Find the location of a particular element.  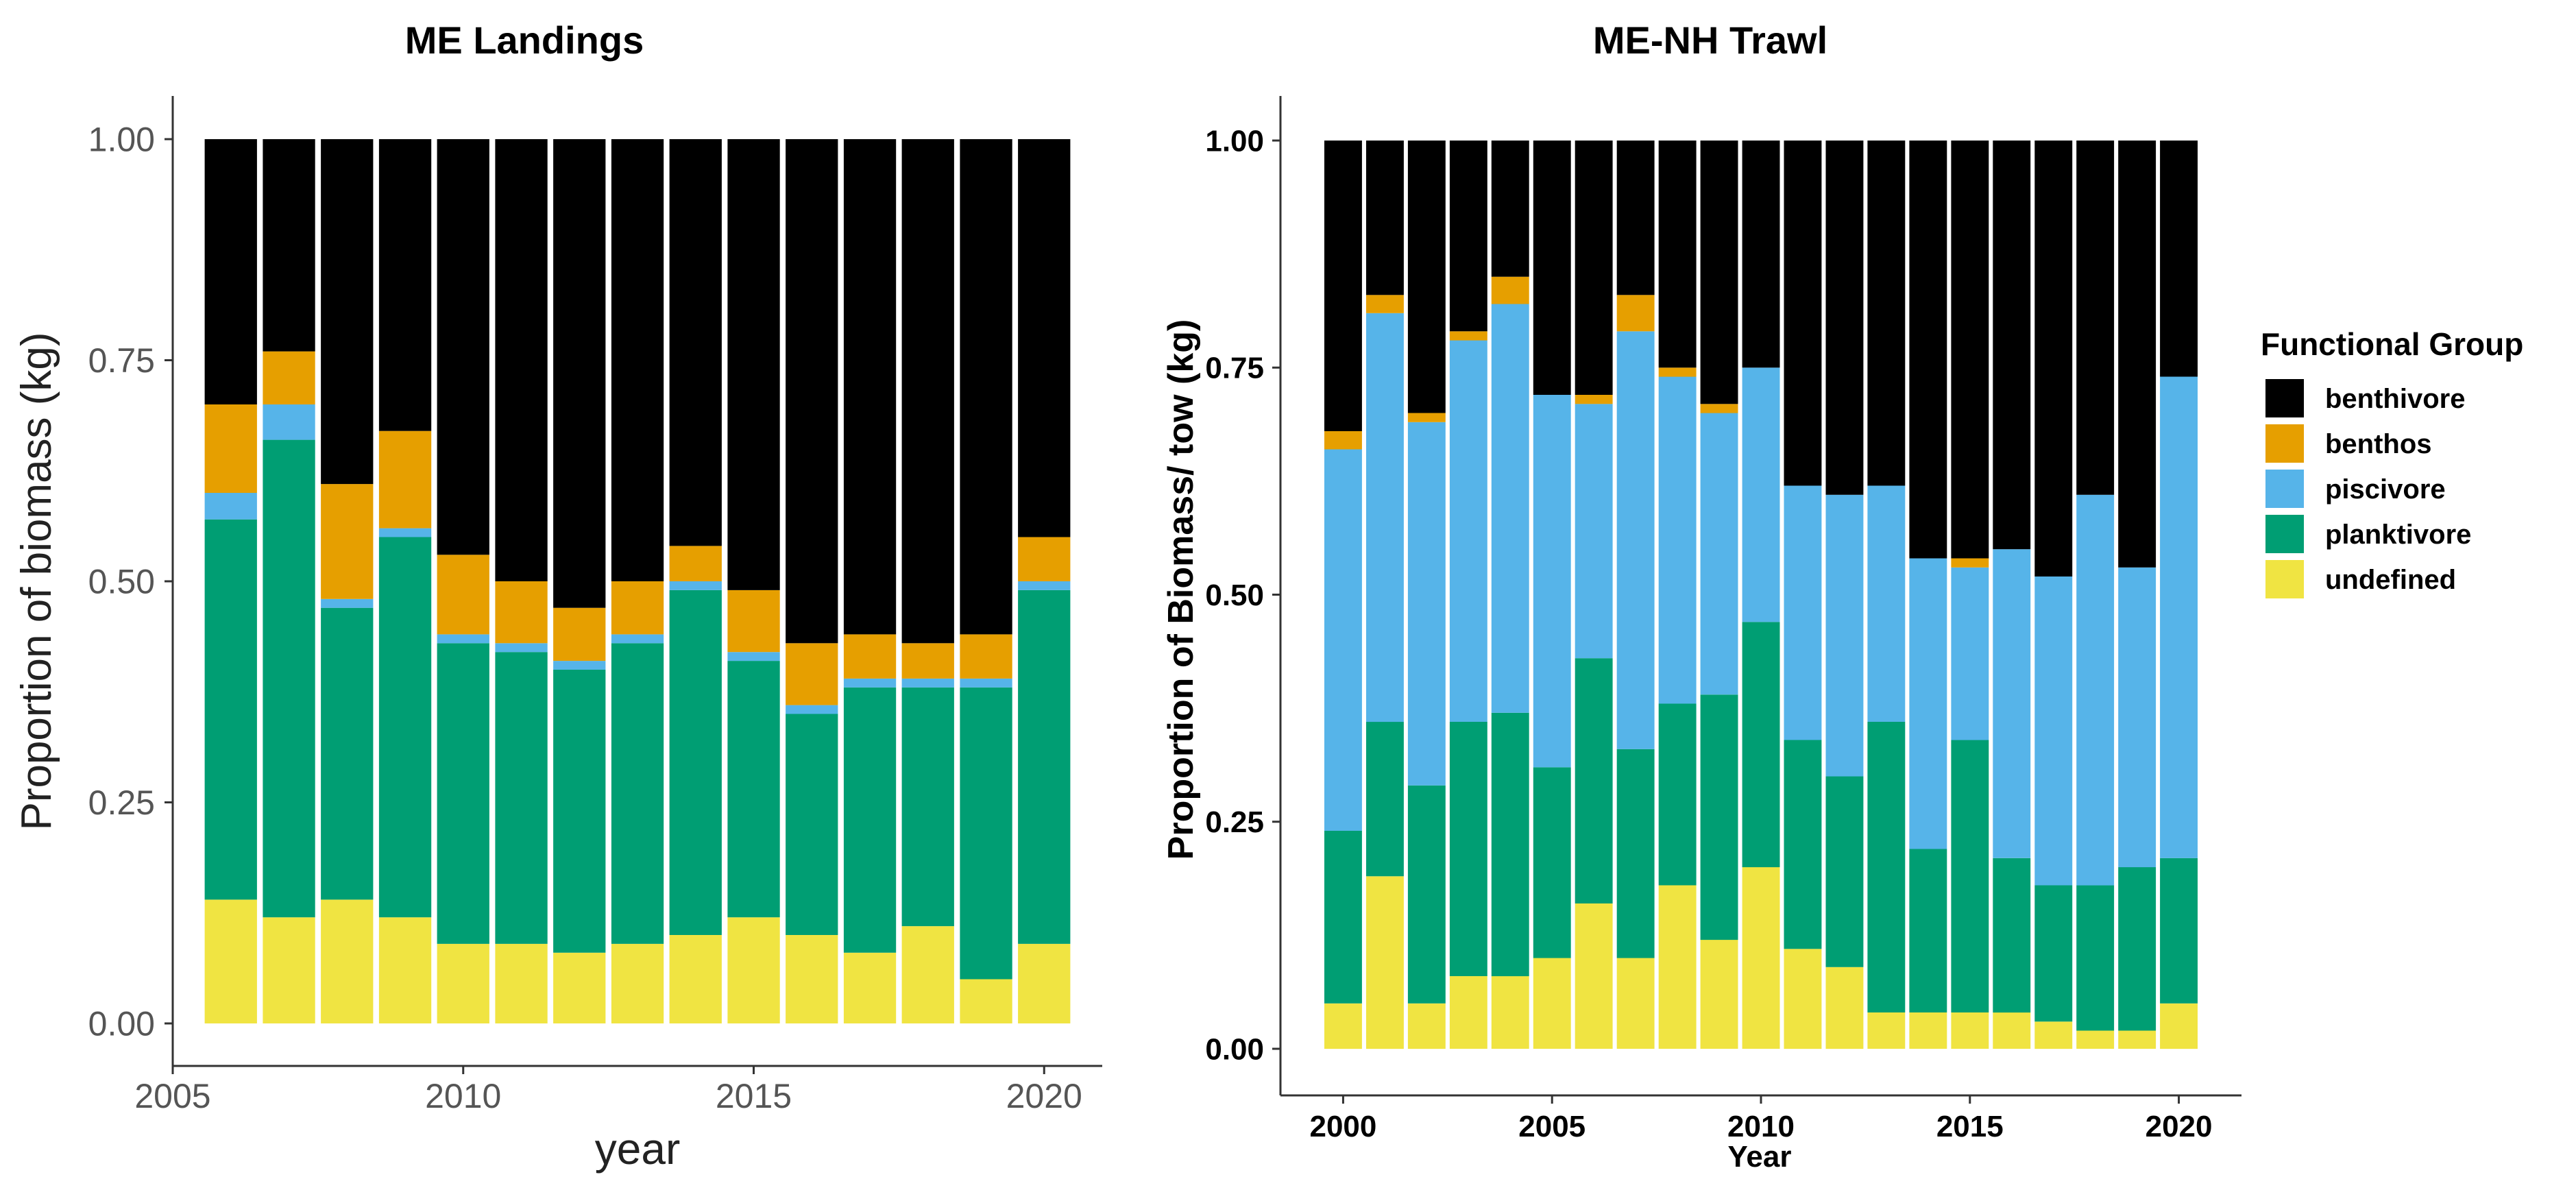

bar-piscivore-2013 is located at coordinates (637, 639).